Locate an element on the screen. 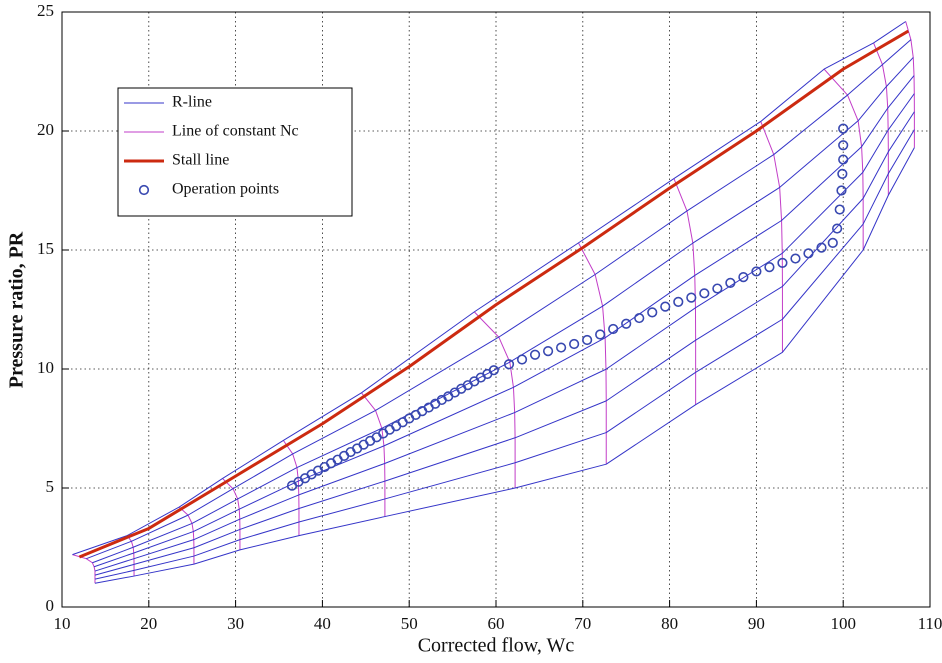 This screenshot has width=942, height=663. y-tick-label: 10 is located at coordinates (45, 367).